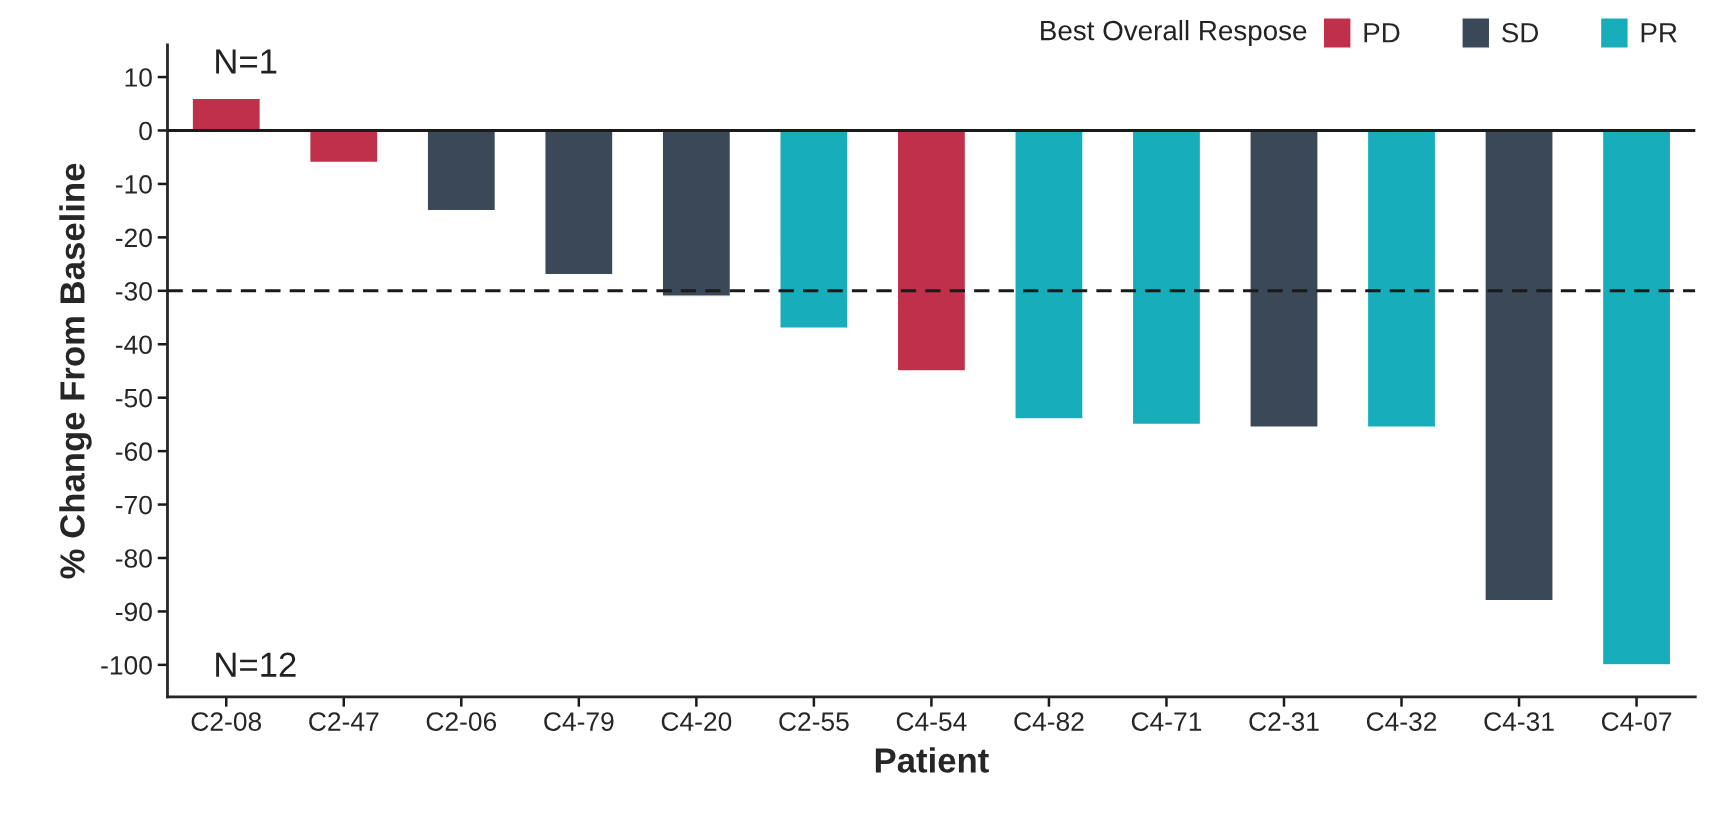  What do you see at coordinates (1520, 32) in the screenshot?
I see `legend-label: SD` at bounding box center [1520, 32].